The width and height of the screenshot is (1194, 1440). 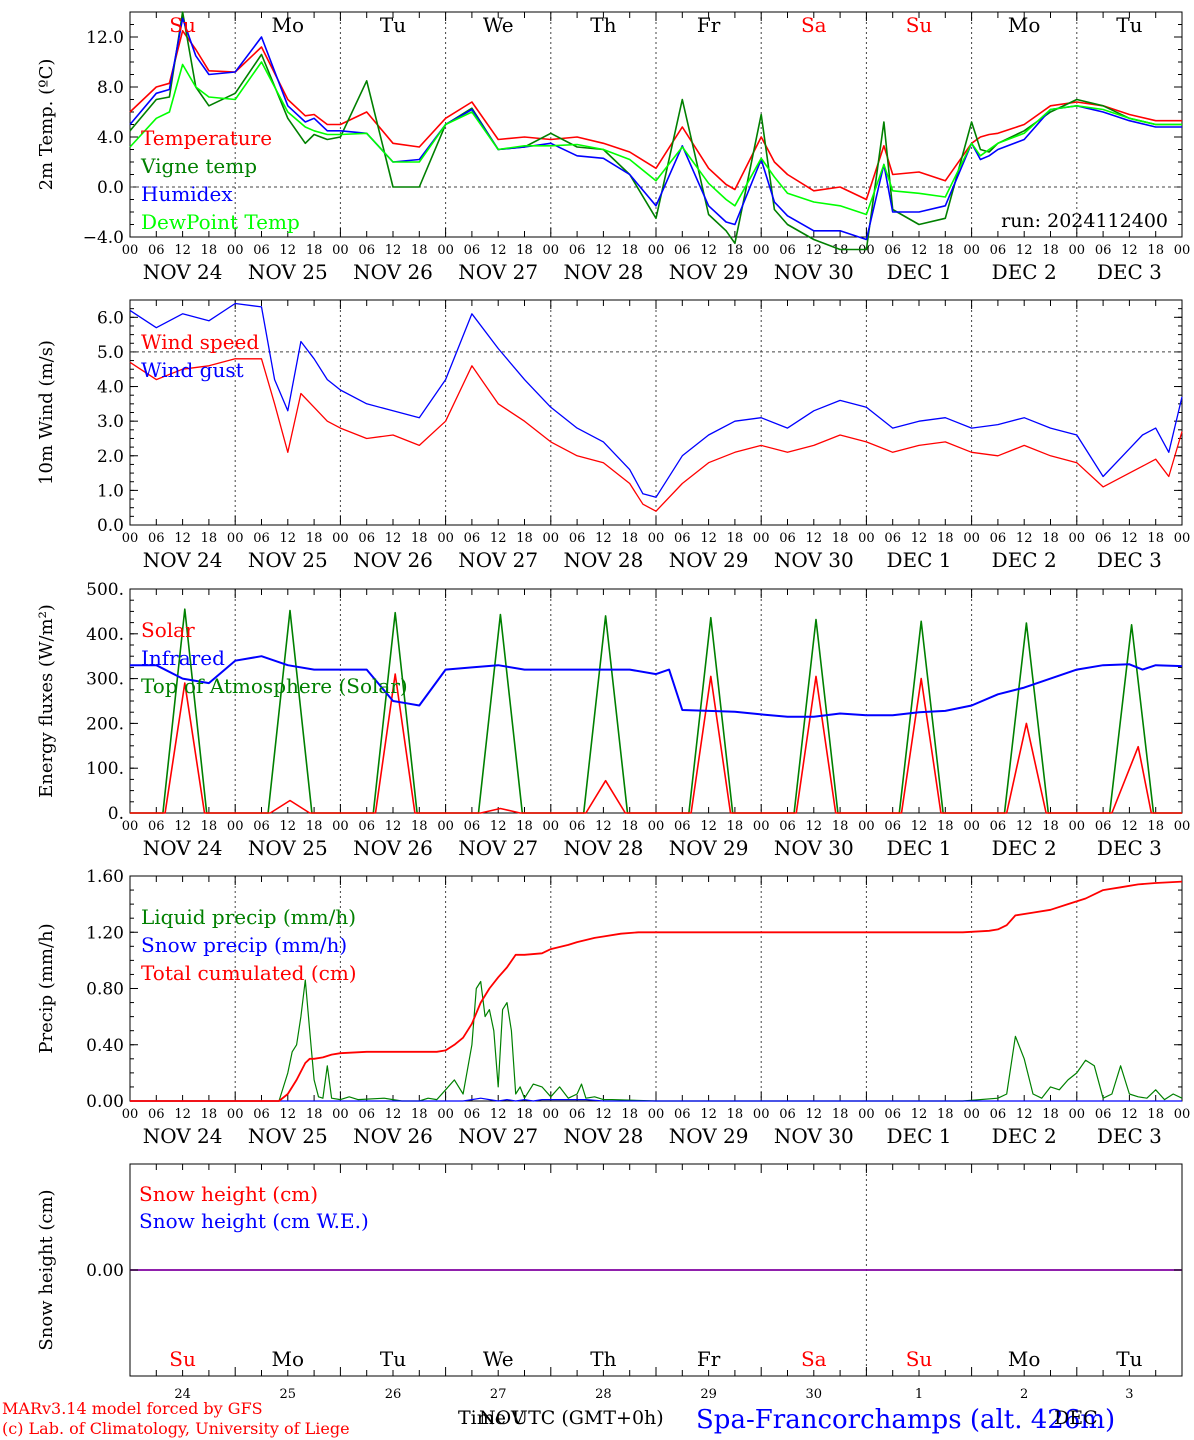 What do you see at coordinates (103, 238) in the screenshot?
I see `y-tick-label: −4.0` at bounding box center [103, 238].